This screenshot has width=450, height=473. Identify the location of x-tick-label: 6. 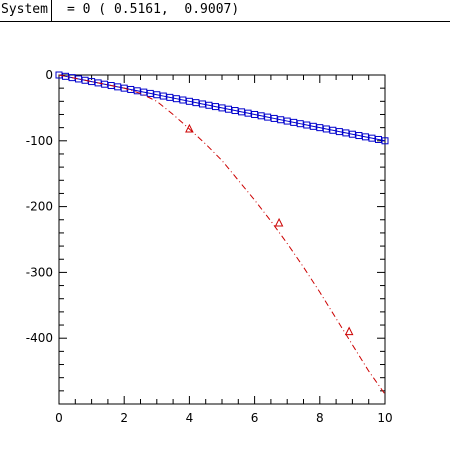
(255, 418).